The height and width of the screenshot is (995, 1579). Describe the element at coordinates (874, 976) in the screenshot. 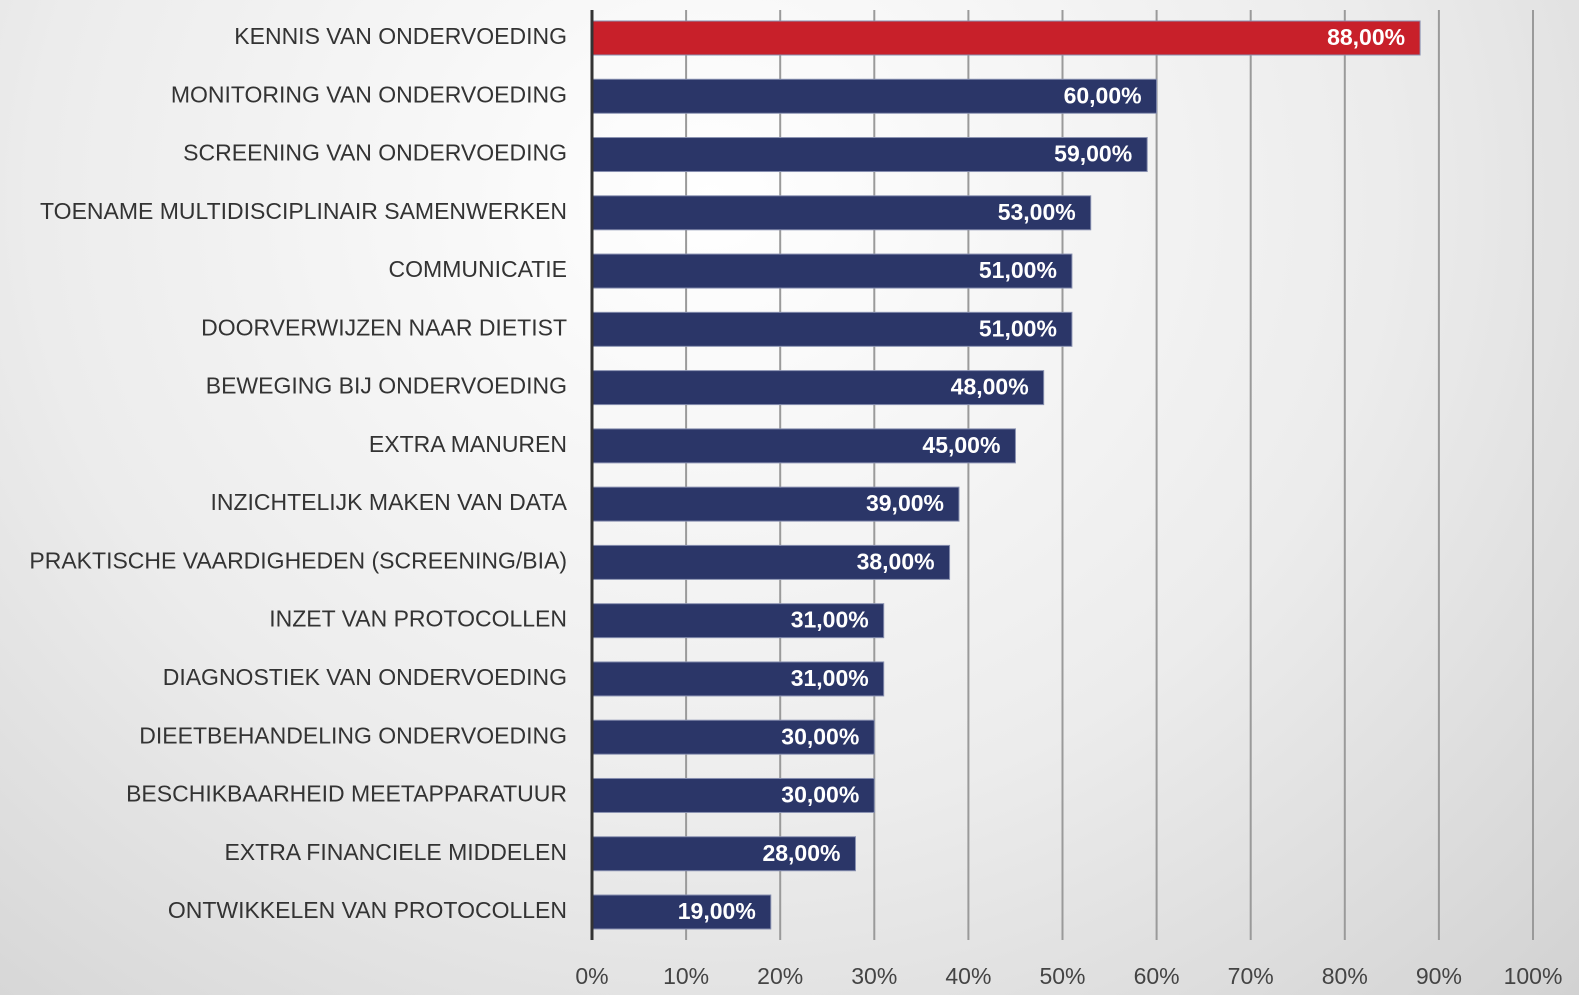

I see `x-tick-label: 30%` at that location.